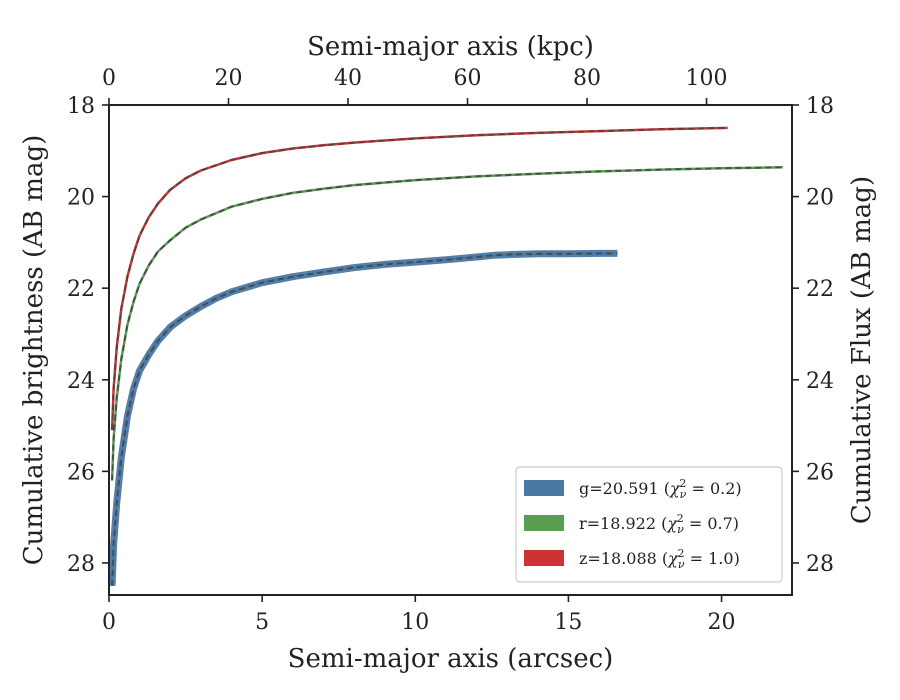  What do you see at coordinates (468, 78) in the screenshot?
I see `top-x-tick-label: 60` at bounding box center [468, 78].